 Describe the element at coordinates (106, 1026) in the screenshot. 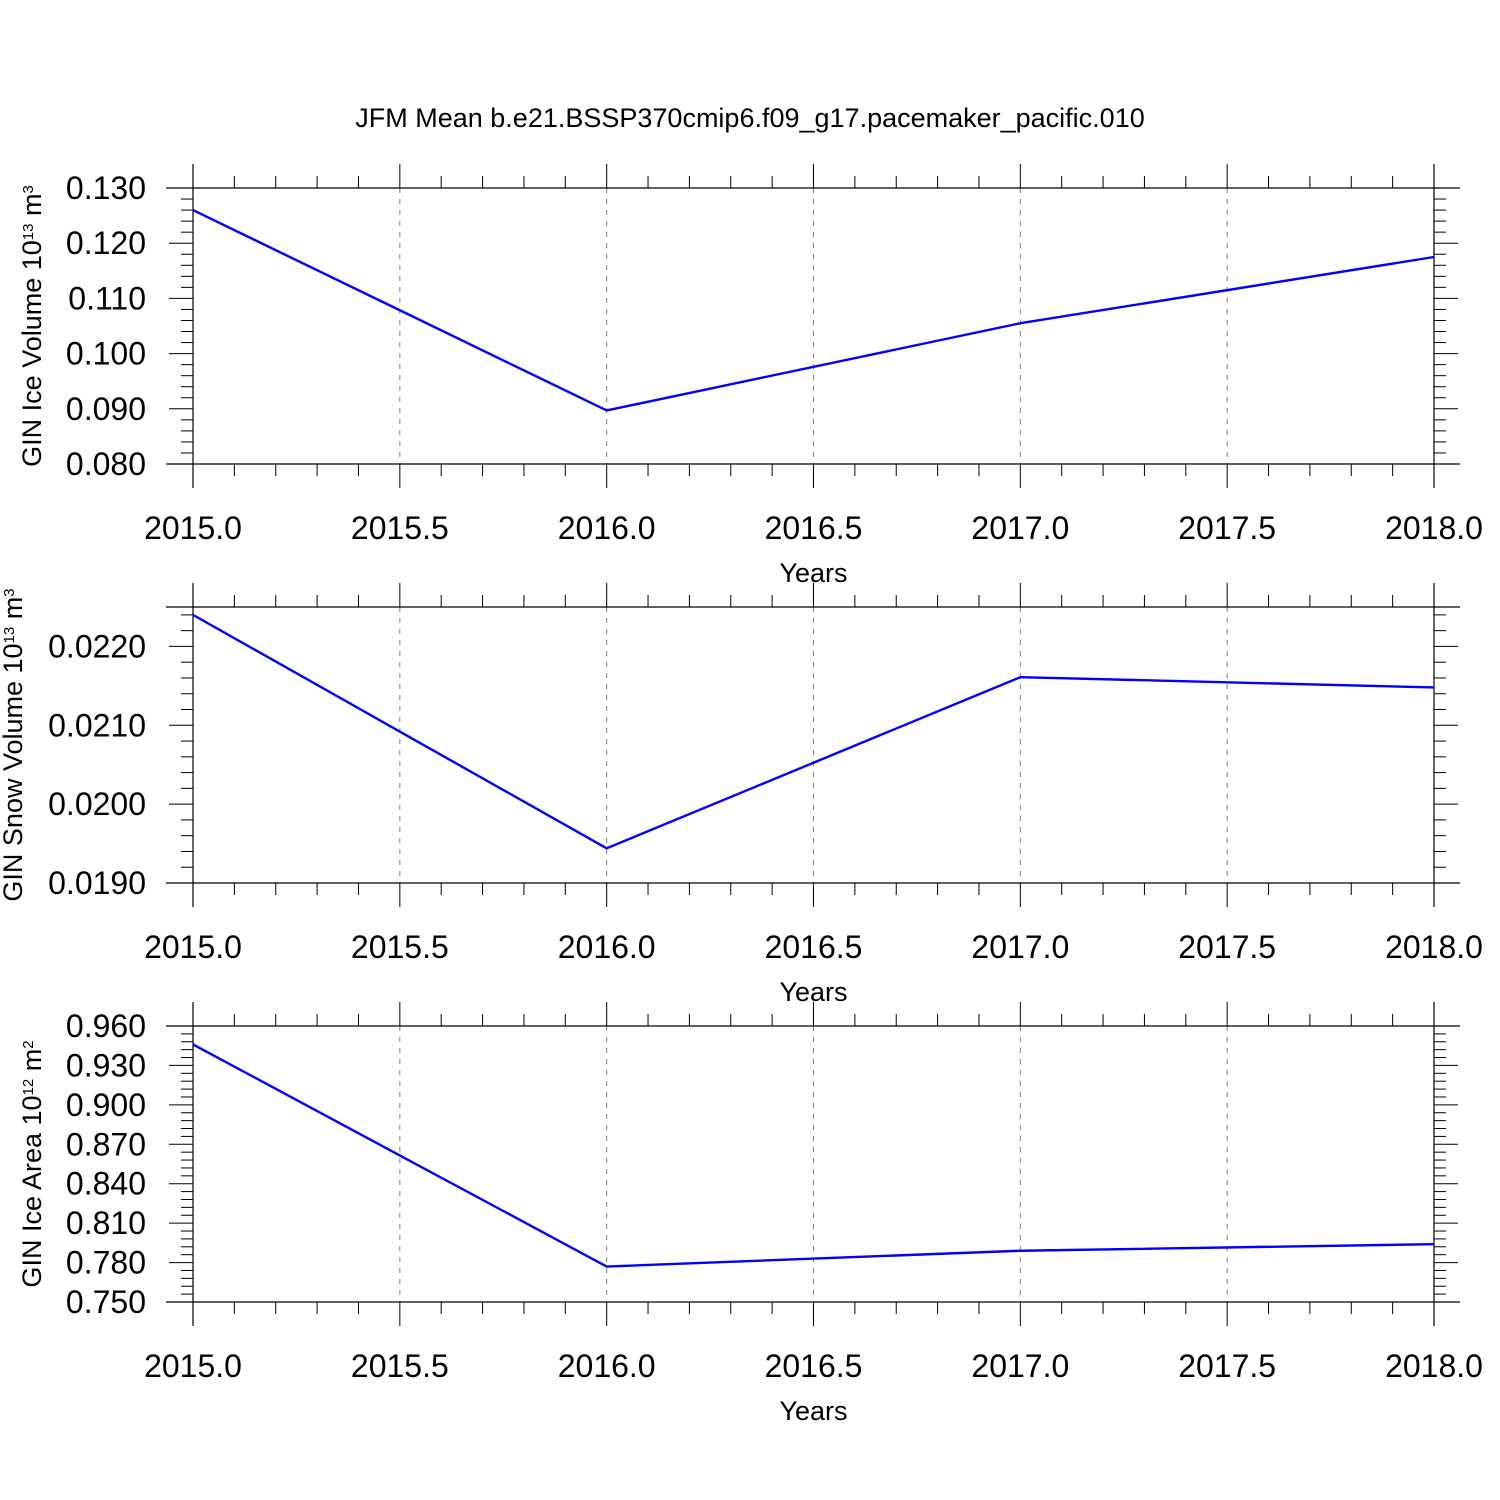

I see `y-tick-label: 0.960` at that location.